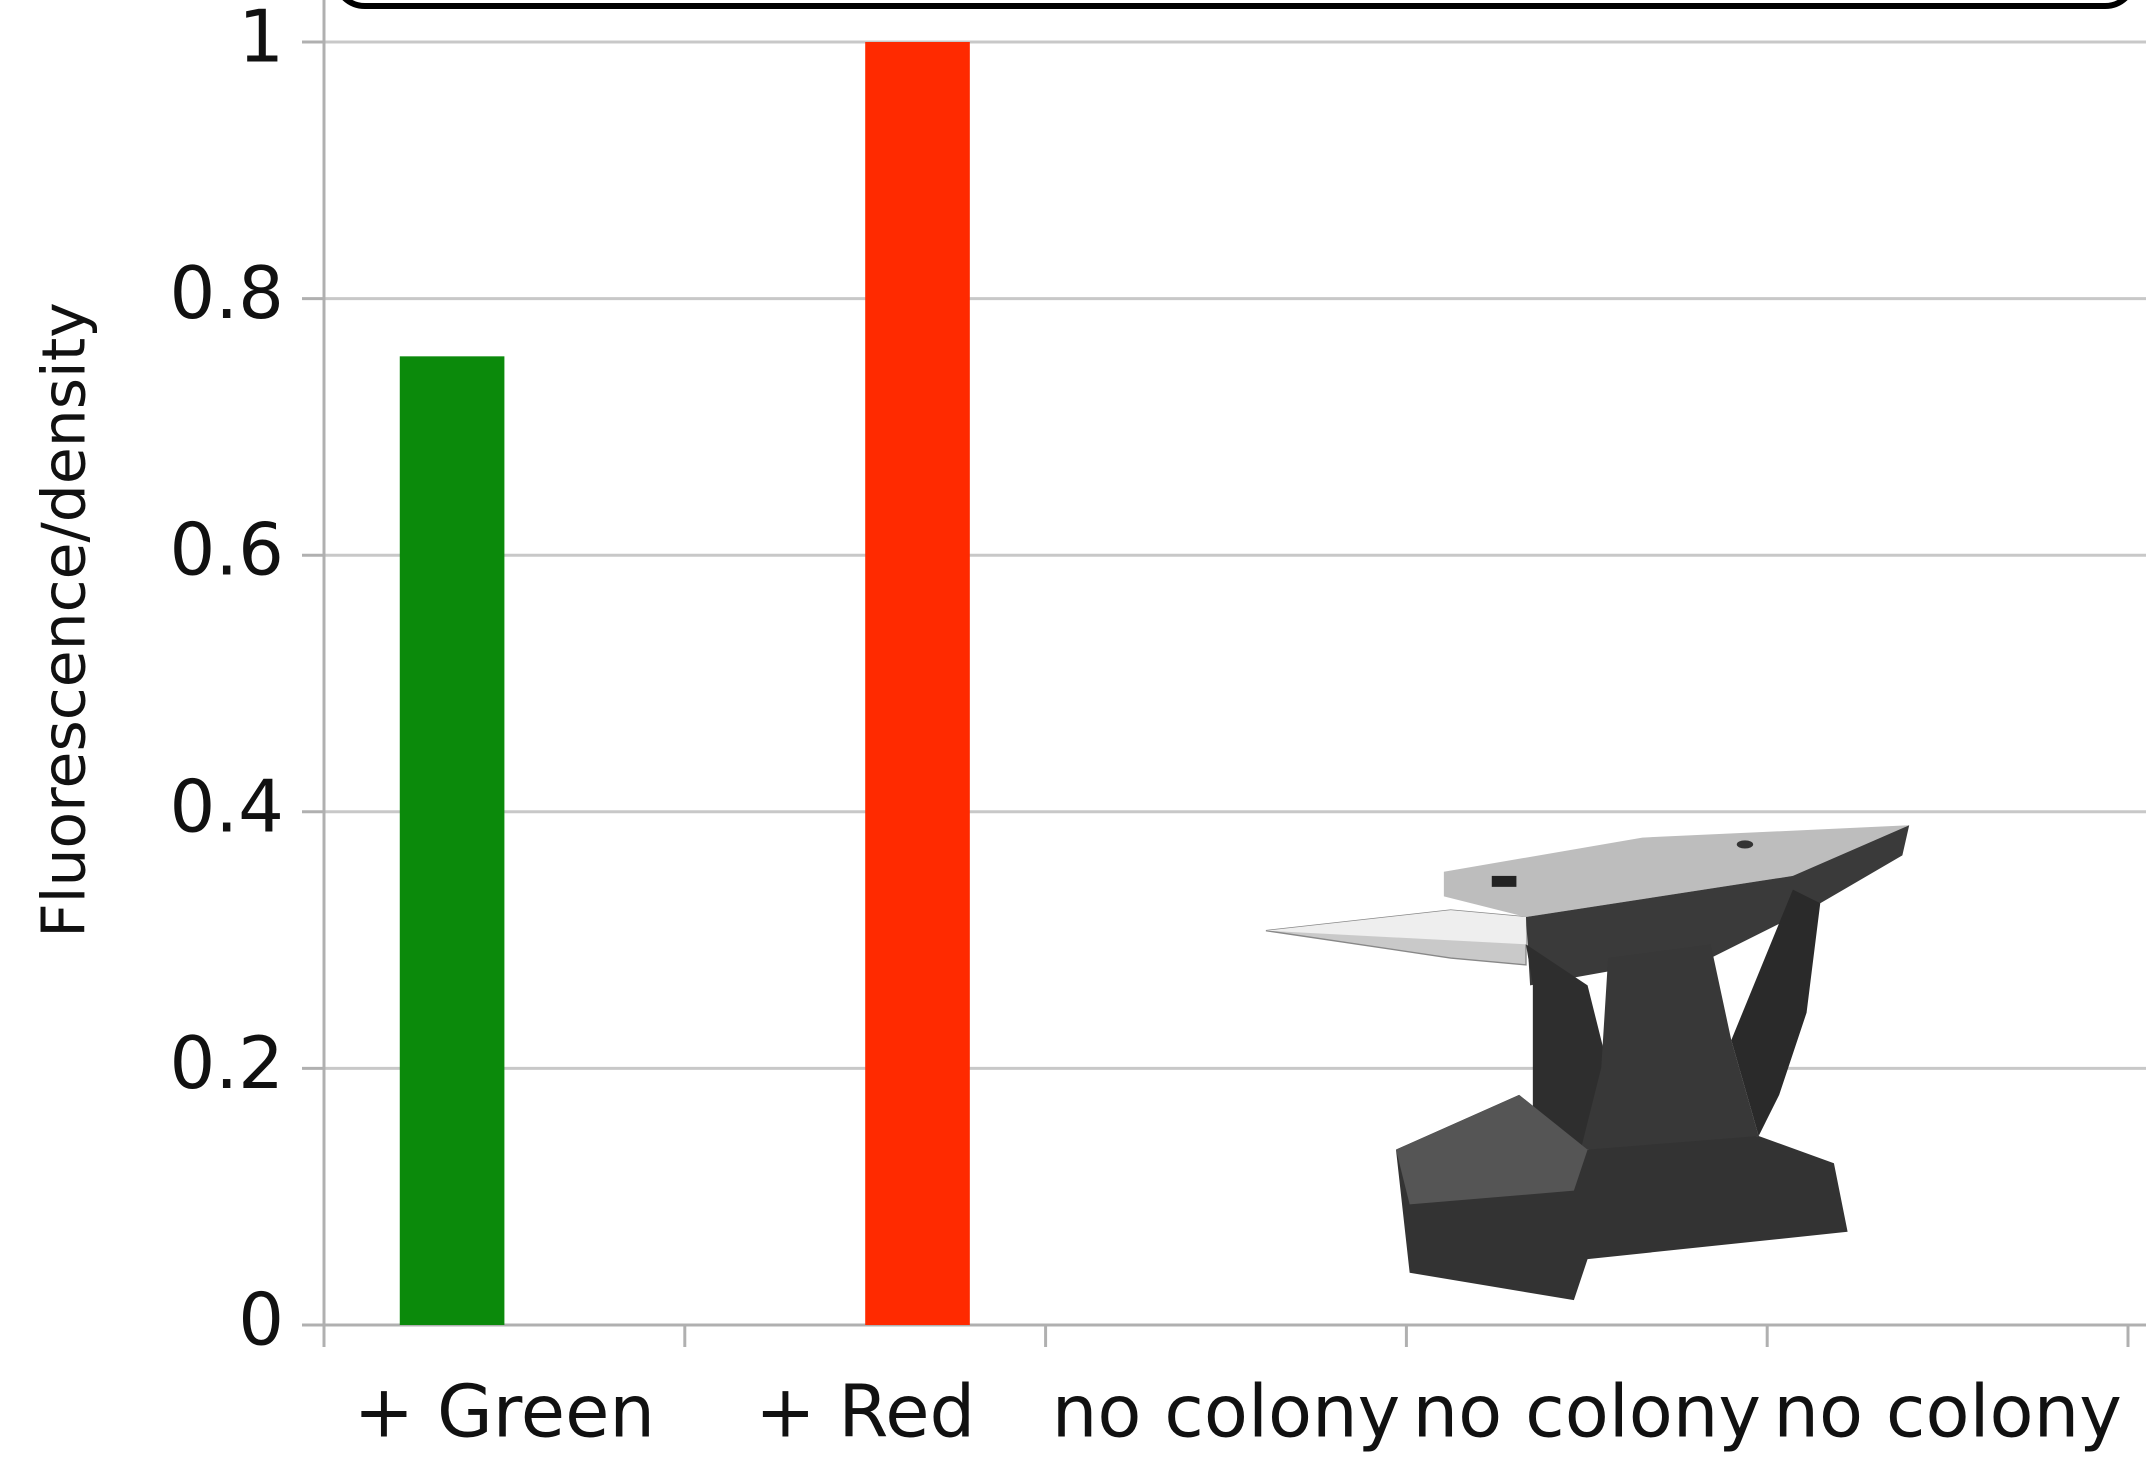  Describe the element at coordinates (226, 293) in the screenshot. I see `y-tick-label: 0.8` at that location.